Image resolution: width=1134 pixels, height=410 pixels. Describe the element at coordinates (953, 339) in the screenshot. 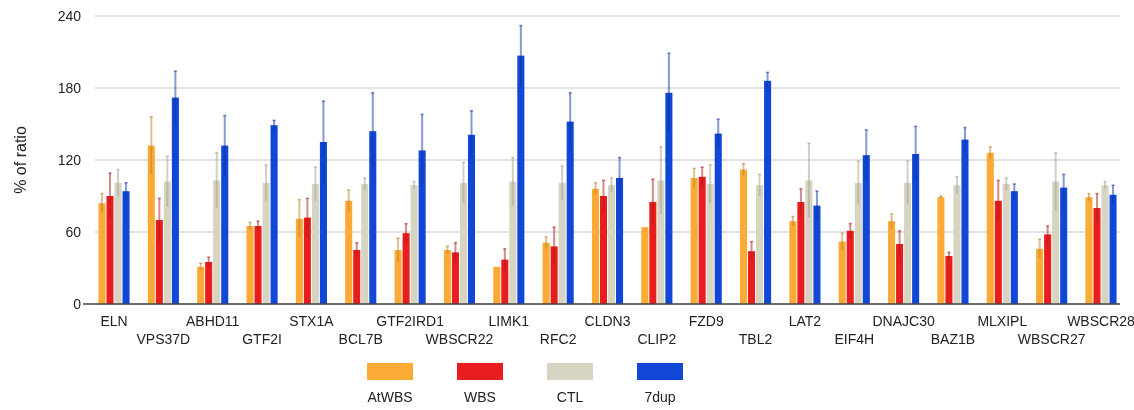

I see `x-tick-label: BAZ1B` at that location.